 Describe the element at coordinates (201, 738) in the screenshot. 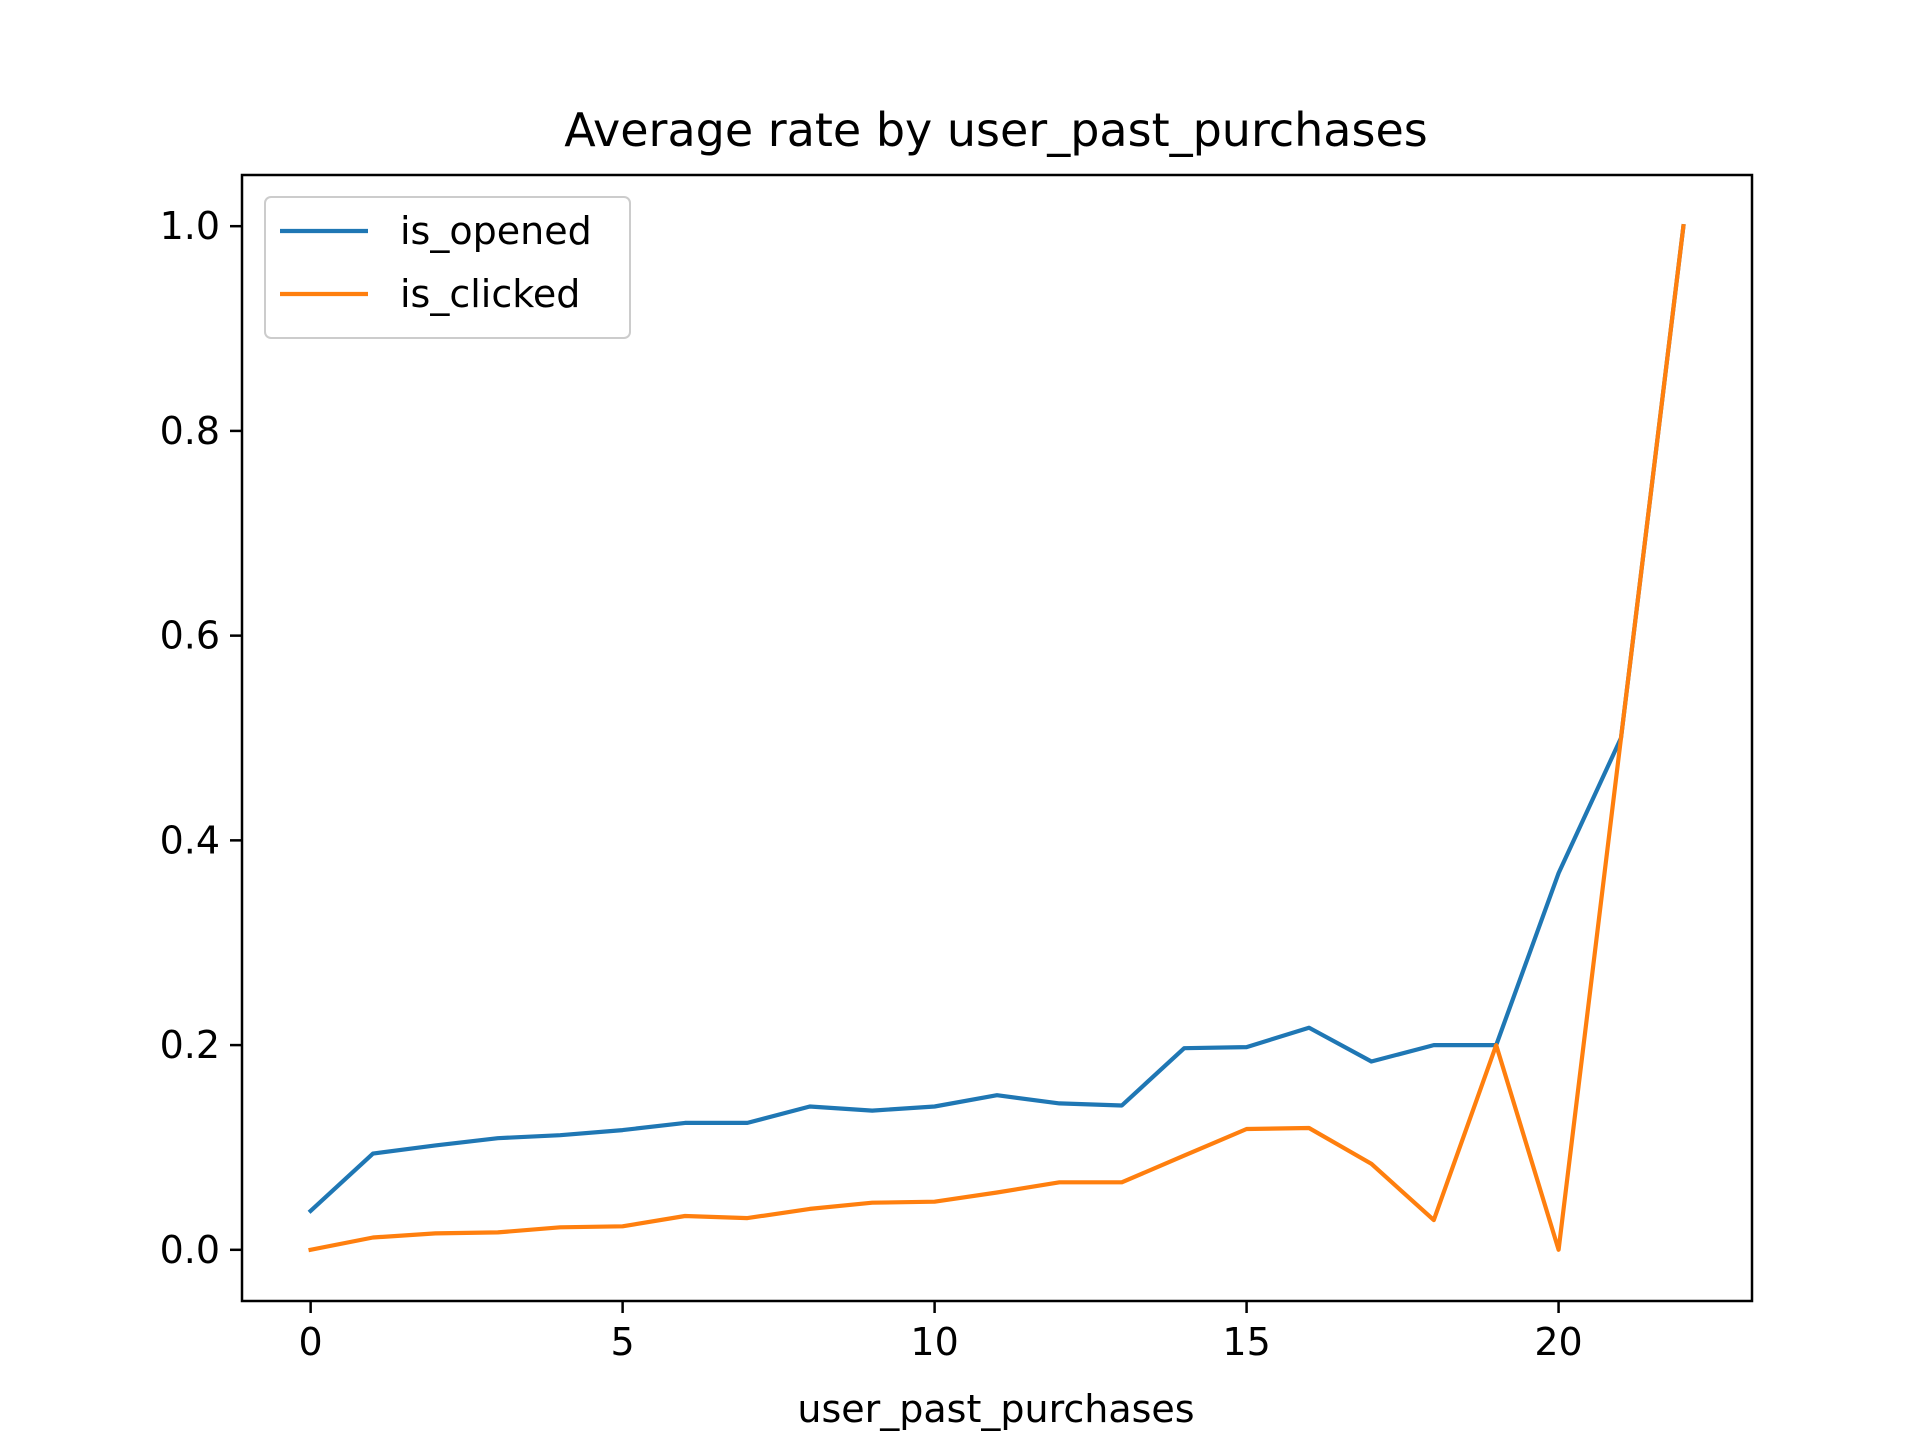

I see `y-axis: 0.0 0.2 0.4 0.6 0.8 1.0` at that location.